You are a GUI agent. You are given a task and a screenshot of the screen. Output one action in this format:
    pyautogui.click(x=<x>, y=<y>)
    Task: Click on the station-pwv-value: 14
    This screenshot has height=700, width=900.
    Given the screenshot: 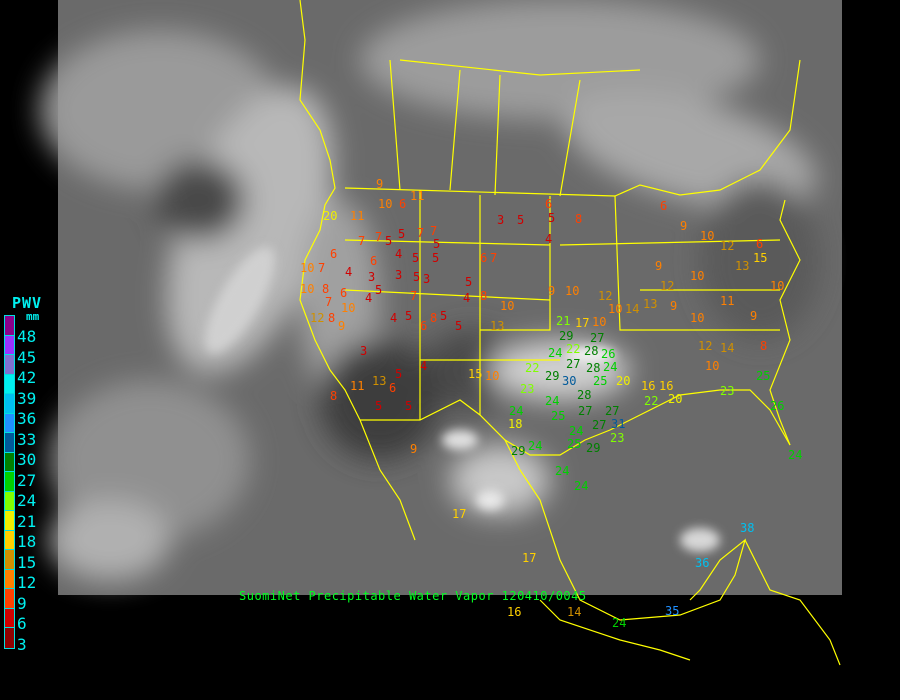 What is the action you would take?
    pyautogui.click(x=727, y=348)
    